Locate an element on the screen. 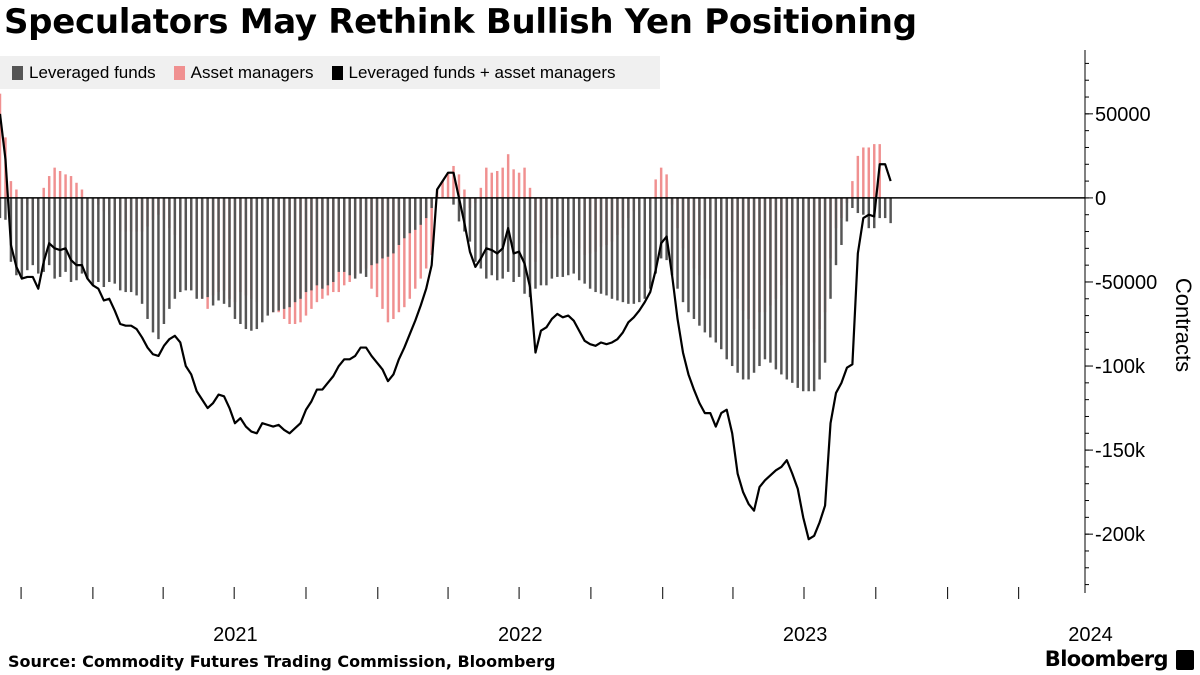 The height and width of the screenshot is (675, 1200). x-tick-label: 2022 is located at coordinates (520, 635).